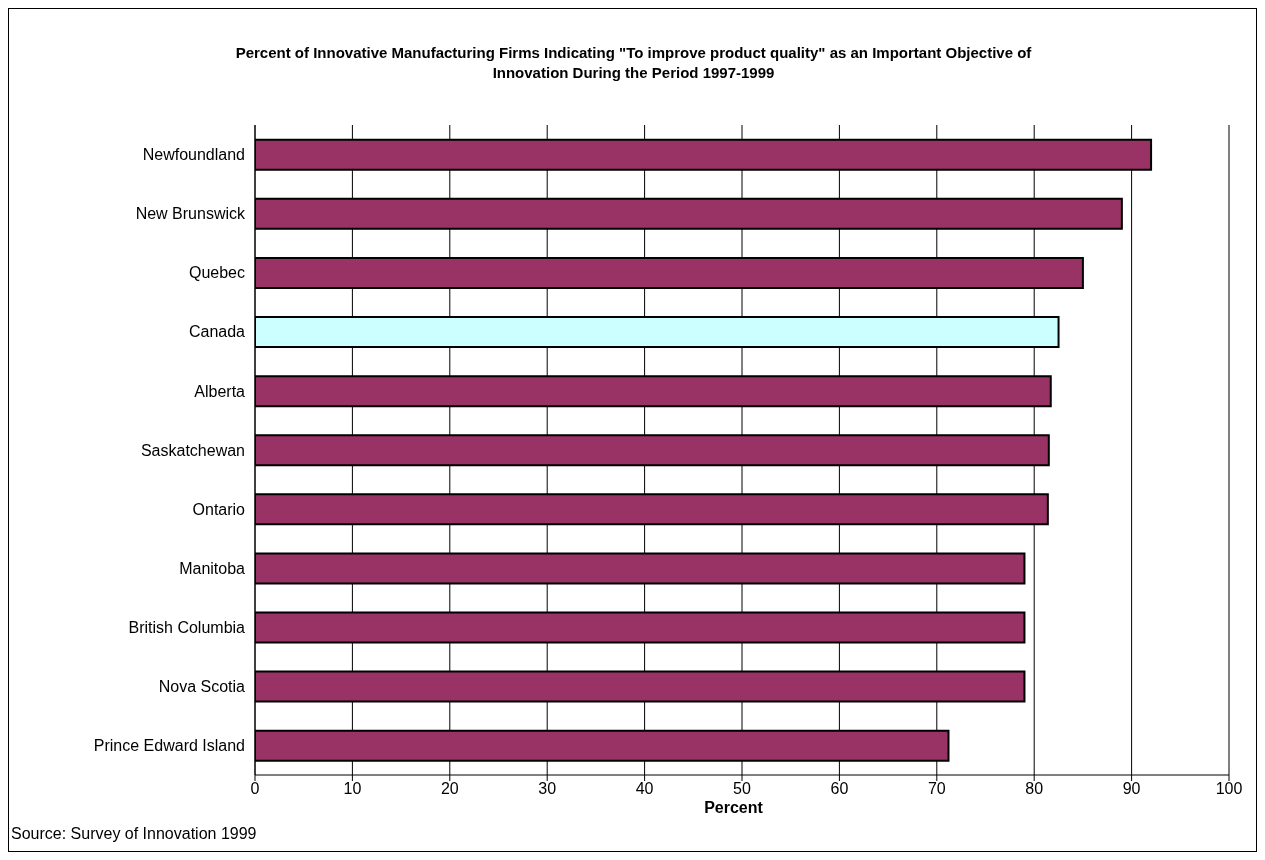 The height and width of the screenshot is (860, 1265). Describe the element at coordinates (202, 687) in the screenshot. I see `y-tick-label: Nova Scotia` at that location.